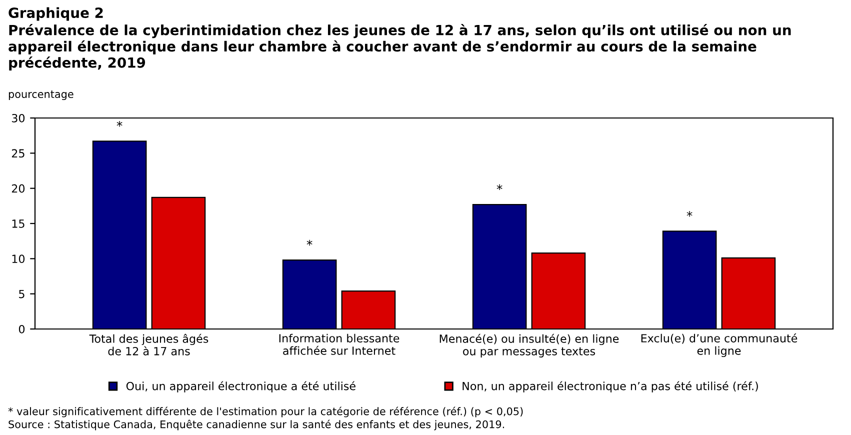  Describe the element at coordinates (610, 386) in the screenshot. I see `legend-label: Non, un appareil électronique n’a pas été utilisé (réf.)` at that location.